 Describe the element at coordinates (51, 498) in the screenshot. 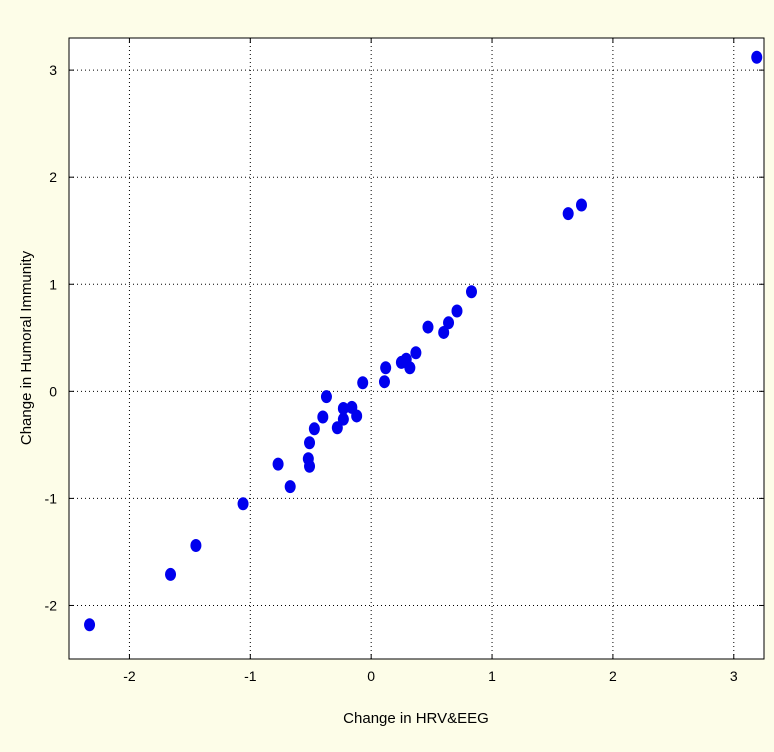

I see `y-tick-label: -1` at that location.